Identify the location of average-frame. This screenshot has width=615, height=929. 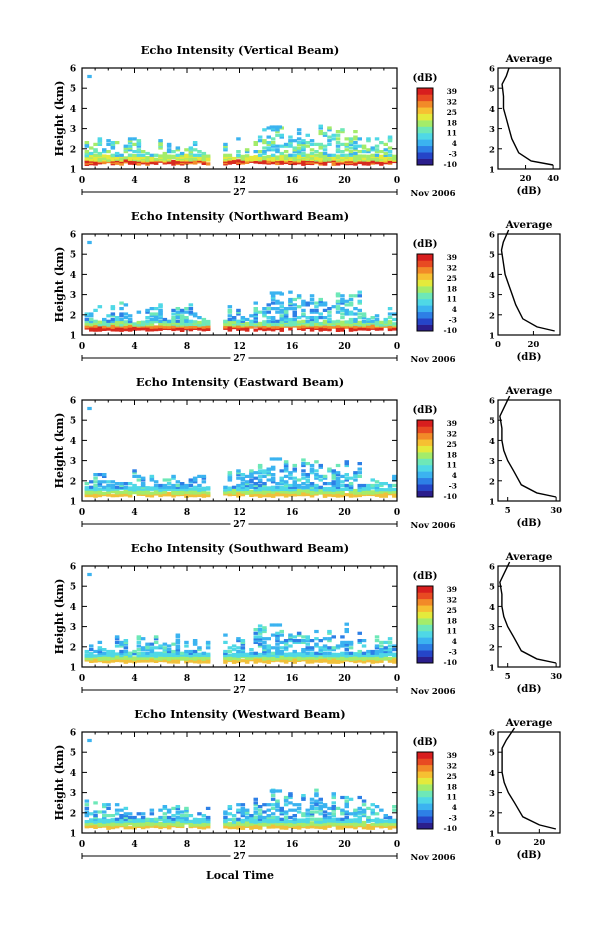
(529, 284).